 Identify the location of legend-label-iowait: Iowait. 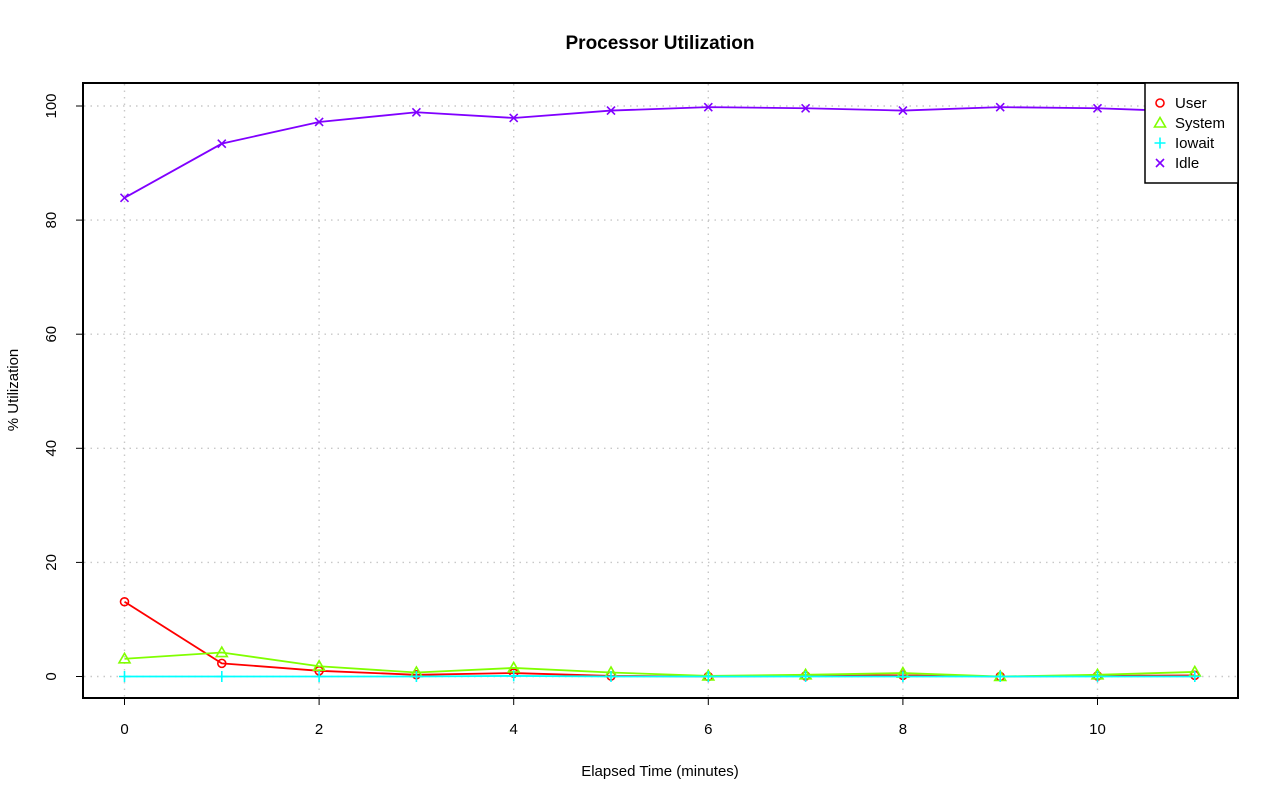
(1195, 143).